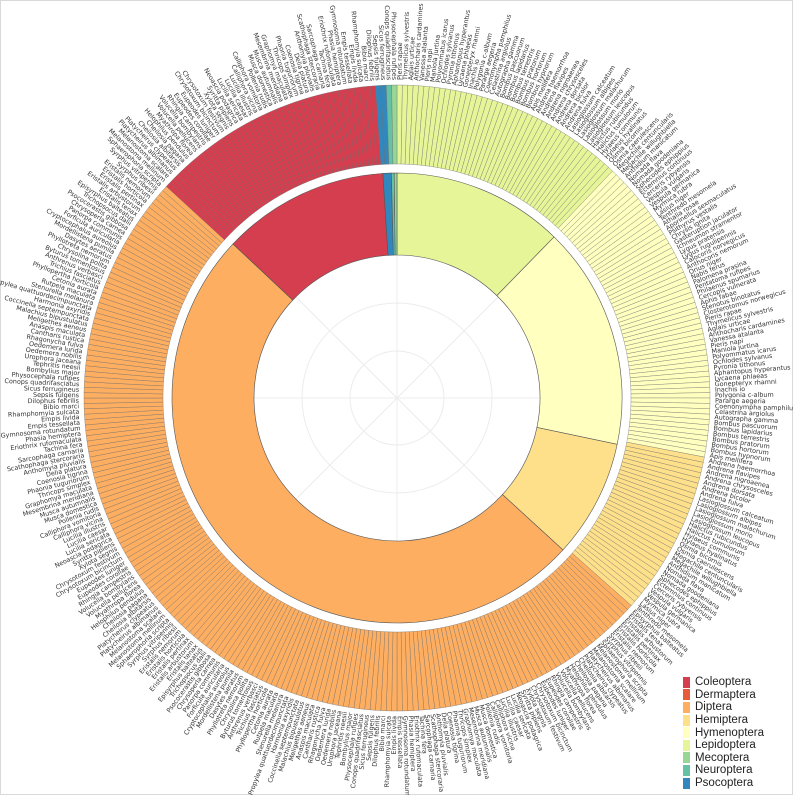  Describe the element at coordinates (741, 377) in the screenshot. I see `species-label: Lycaena phlaeas` at that location.